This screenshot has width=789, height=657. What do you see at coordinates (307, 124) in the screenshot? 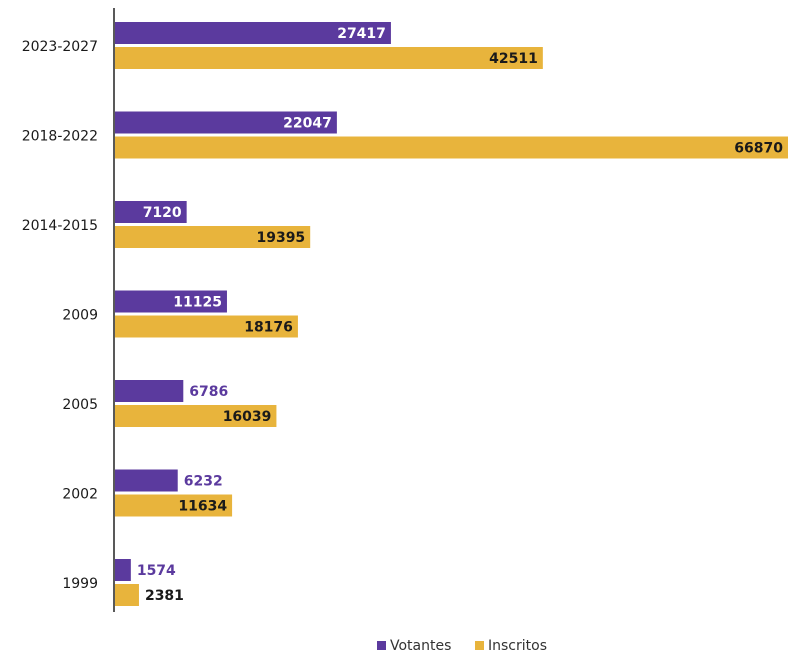
I see `value-label-votantes: 22047` at bounding box center [307, 124].